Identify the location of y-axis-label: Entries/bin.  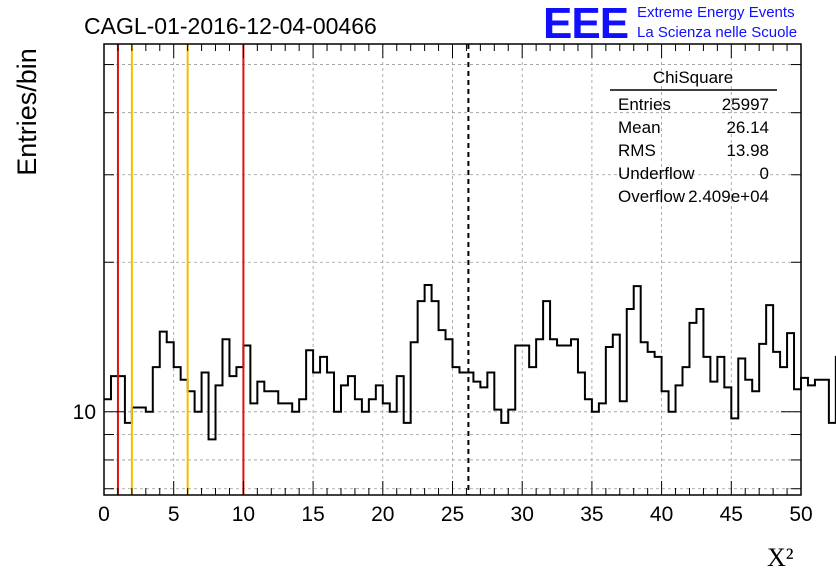
(27, 112).